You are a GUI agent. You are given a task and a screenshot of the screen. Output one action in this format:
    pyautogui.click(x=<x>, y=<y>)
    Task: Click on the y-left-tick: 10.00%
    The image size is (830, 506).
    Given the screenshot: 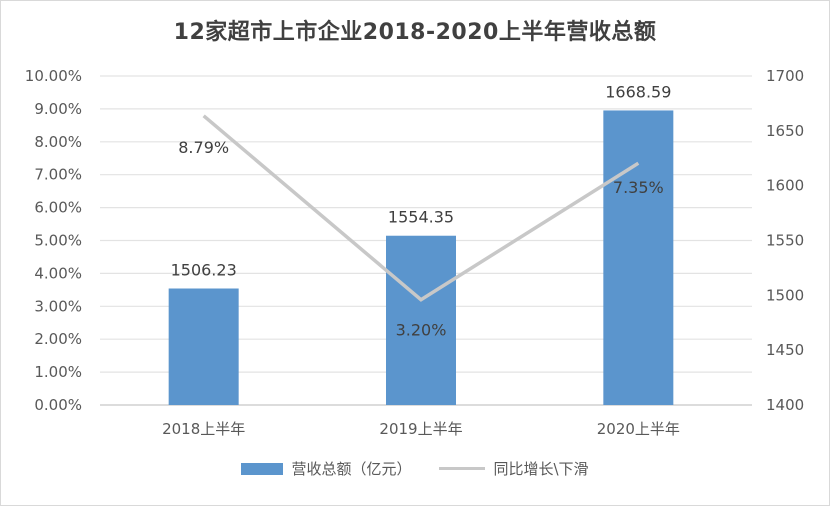 What is the action you would take?
    pyautogui.click(x=53, y=76)
    